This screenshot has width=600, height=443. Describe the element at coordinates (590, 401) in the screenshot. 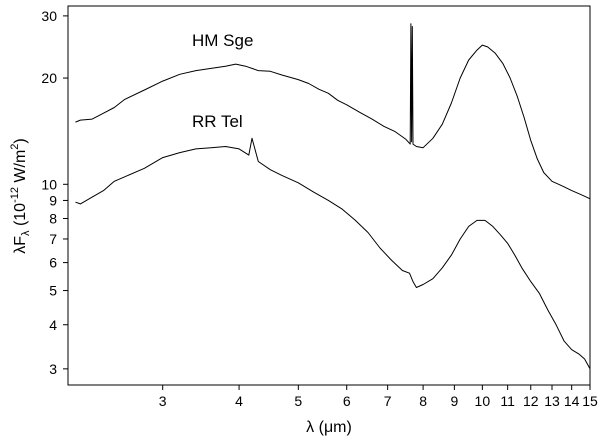

I see `x-tick-label: 15` at that location.